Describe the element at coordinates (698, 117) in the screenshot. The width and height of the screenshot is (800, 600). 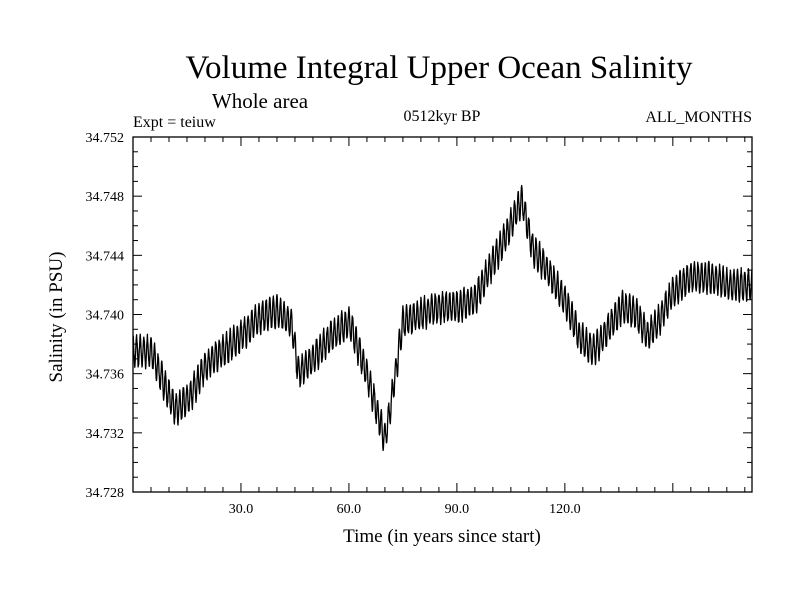
I see `months-label: ALL_MONTHS` at that location.